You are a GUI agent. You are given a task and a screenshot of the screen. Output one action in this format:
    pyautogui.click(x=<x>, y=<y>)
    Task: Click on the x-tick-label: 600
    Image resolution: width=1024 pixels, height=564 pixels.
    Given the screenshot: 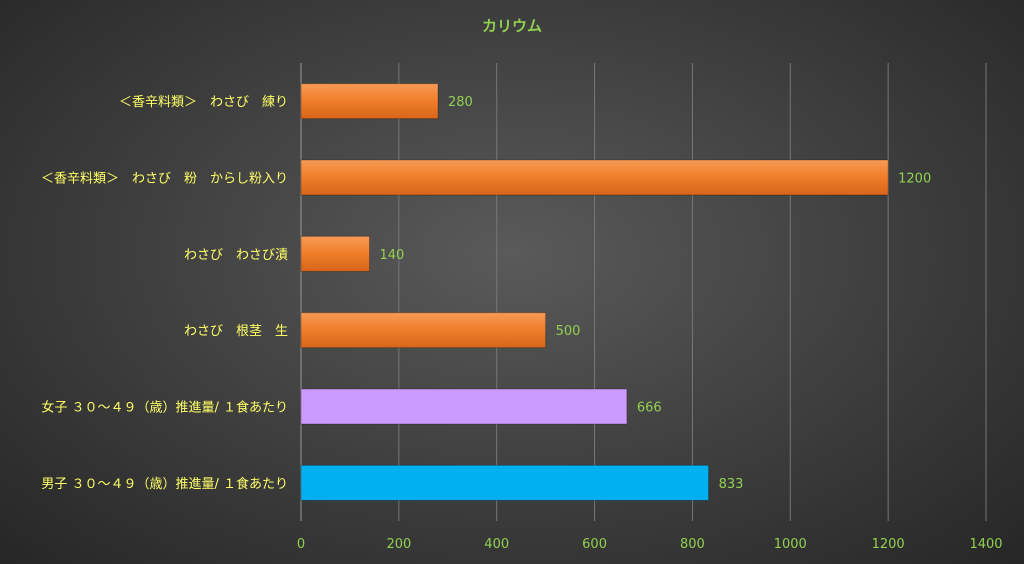 What is the action you would take?
    pyautogui.click(x=594, y=544)
    